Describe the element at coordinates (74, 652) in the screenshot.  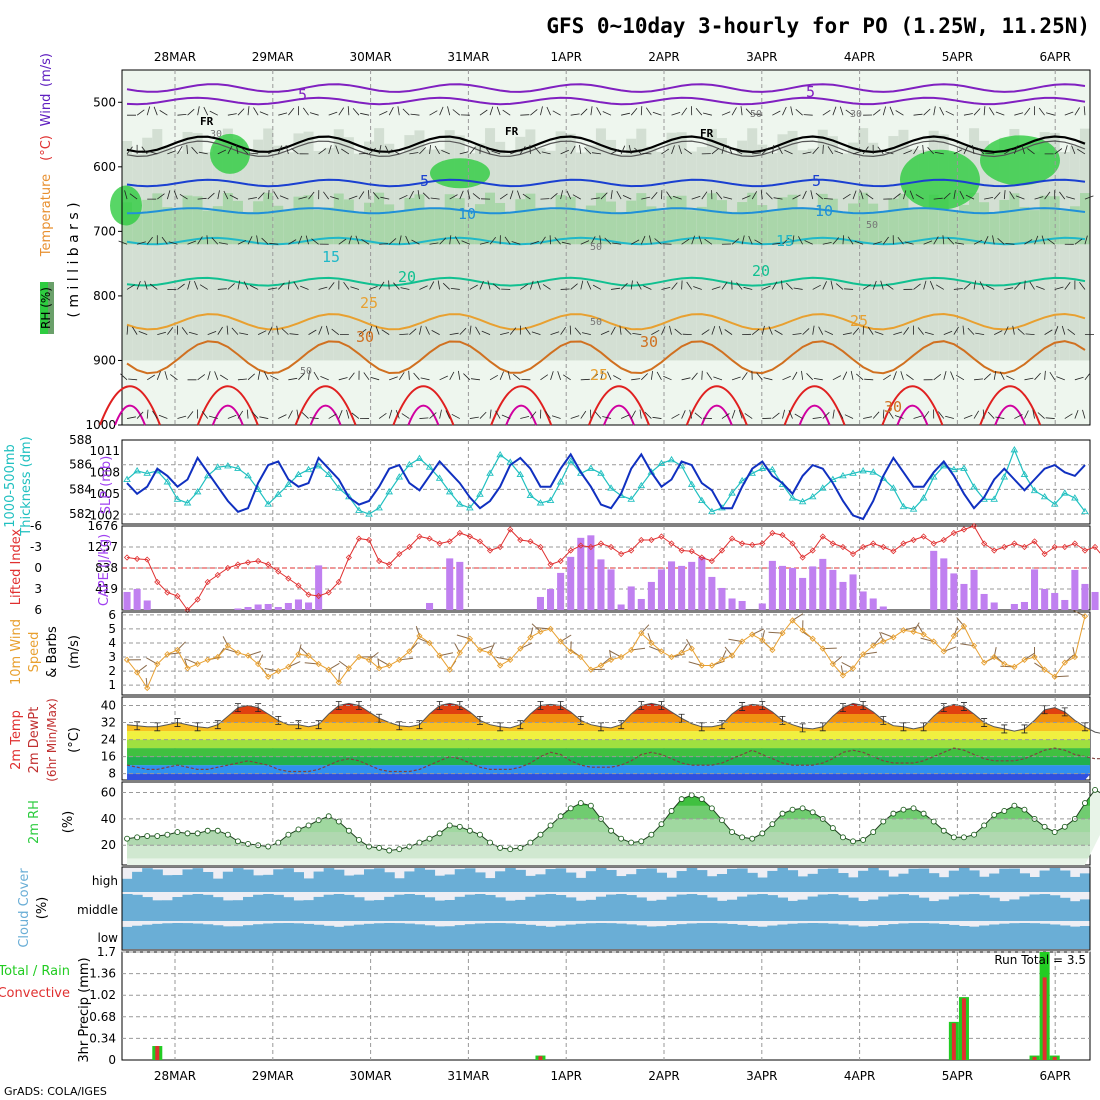
I see `wind10m-ylabel-units: (m/s)` at that location.